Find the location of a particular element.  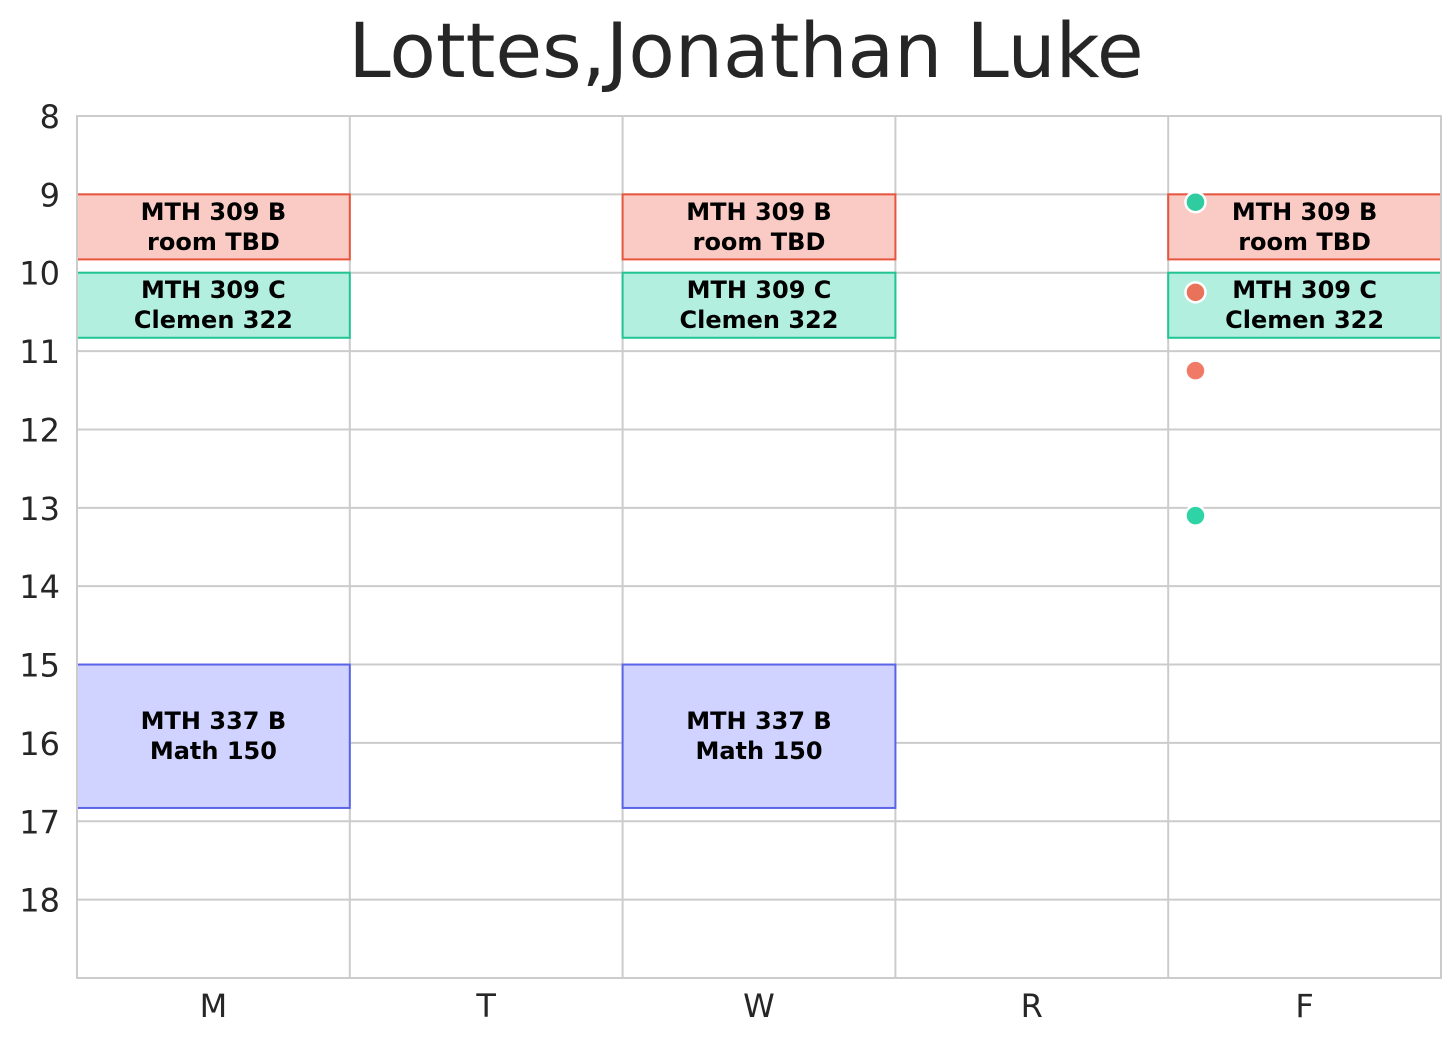

y-axis-ticks: 8 9 10 11 12 13 14 15 16 17 18 is located at coordinates (39, 509).